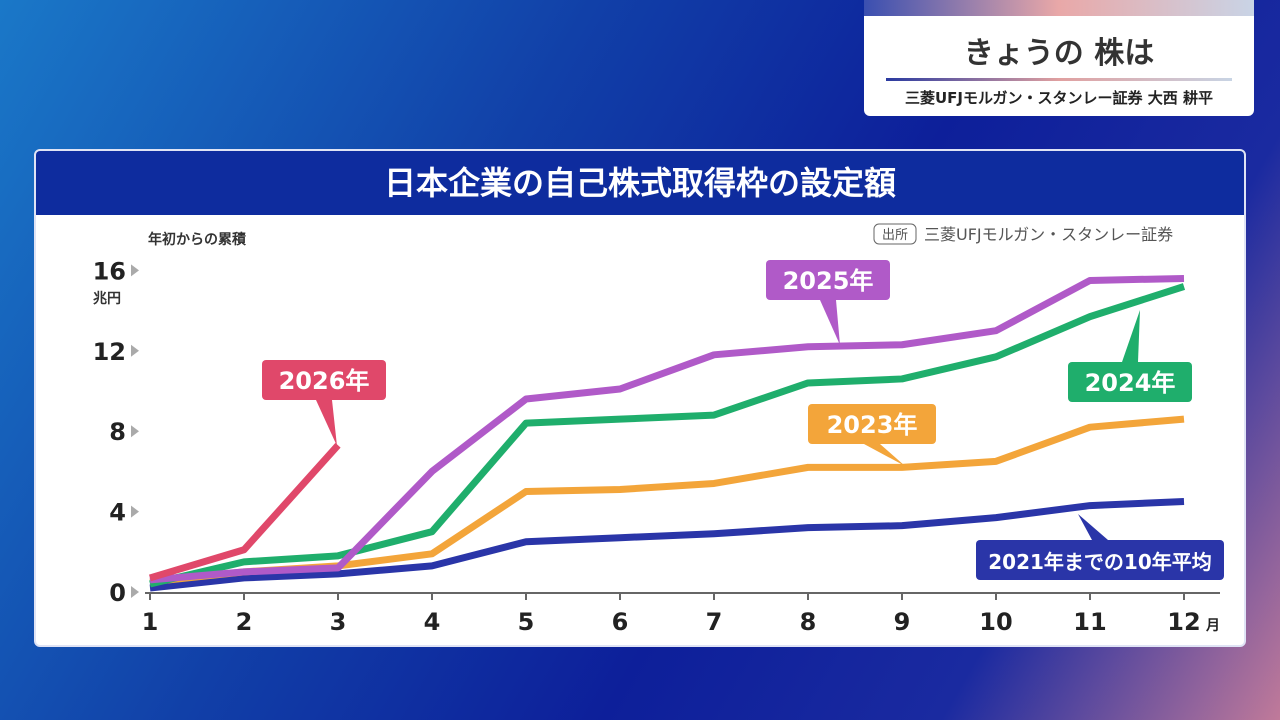 Image resolution: width=1280 pixels, height=720 pixels. Describe the element at coordinates (109, 271) in the screenshot. I see `y-tick-label: 16` at that location.